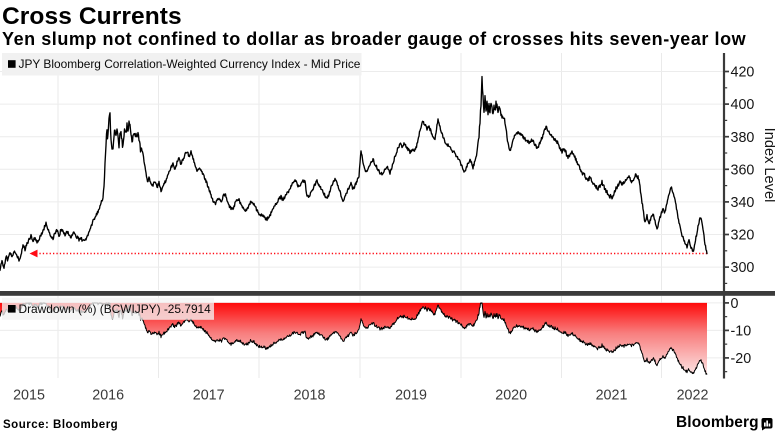  What do you see at coordinates (209, 396) in the screenshot?
I see `svg-text: 2017` at bounding box center [209, 396].